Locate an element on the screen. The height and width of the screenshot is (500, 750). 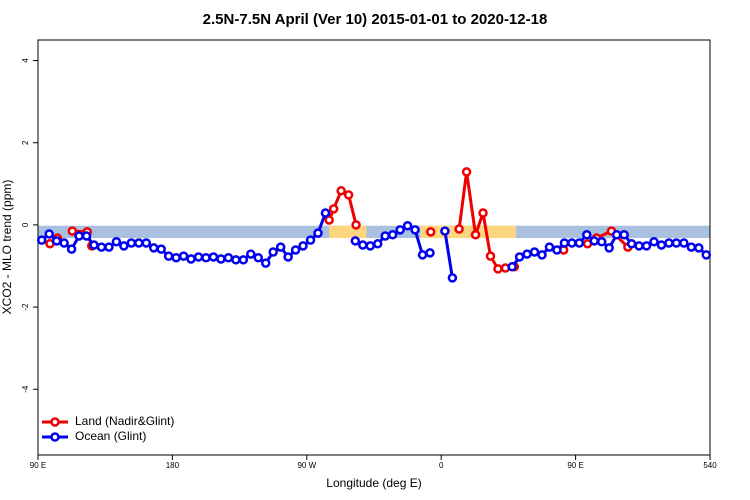
legend-label: Ocean (Glint) is located at coordinates (110, 436).